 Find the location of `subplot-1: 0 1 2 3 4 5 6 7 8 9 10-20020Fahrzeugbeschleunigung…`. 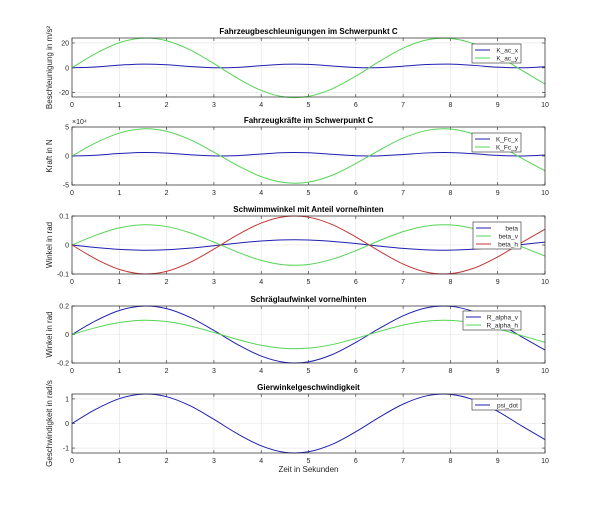

subplot-1: 0 1 2 3 4 5 6 7 8 9 10-20020Fahrzeugbeschleunigung… is located at coordinates (297, 67).